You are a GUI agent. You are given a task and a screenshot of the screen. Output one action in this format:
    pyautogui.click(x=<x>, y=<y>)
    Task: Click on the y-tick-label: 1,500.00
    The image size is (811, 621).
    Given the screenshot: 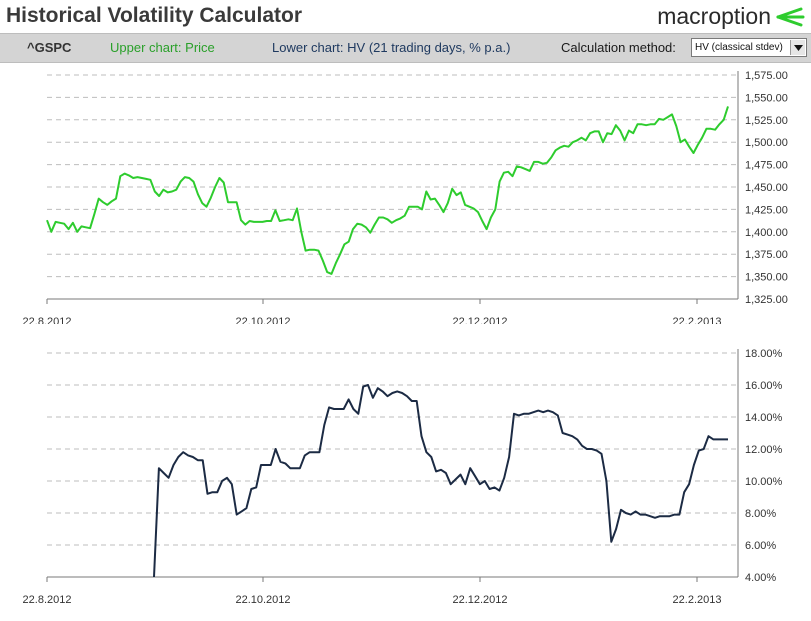 What is the action you would take?
    pyautogui.click(x=766, y=143)
    